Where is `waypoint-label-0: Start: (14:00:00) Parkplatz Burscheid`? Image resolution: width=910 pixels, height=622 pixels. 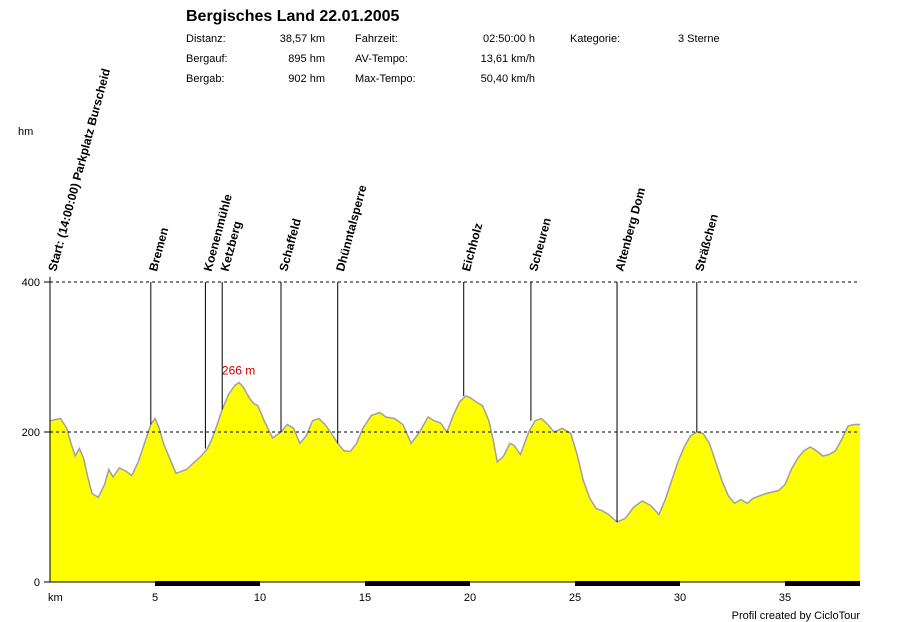
waypoint-label-0: Start: (14:00:00) Parkplatz Burscheid is located at coordinates (79, 170).